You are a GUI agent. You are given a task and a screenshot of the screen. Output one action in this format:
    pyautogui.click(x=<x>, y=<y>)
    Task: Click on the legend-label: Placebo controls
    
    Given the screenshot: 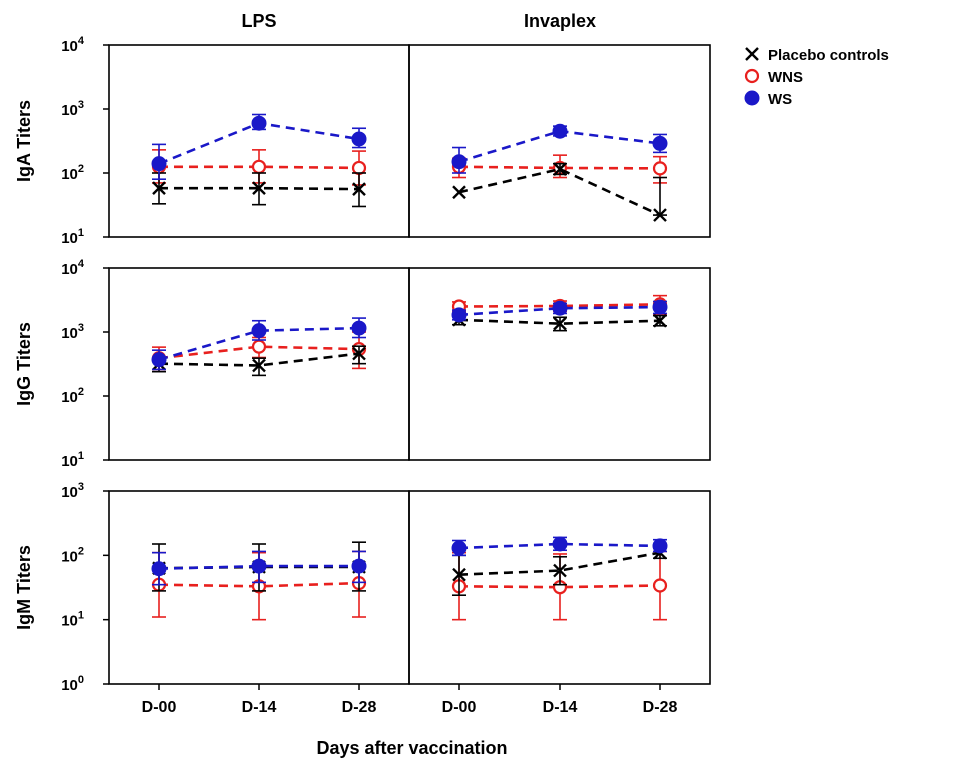 What is the action you would take?
    pyautogui.click(x=828, y=55)
    